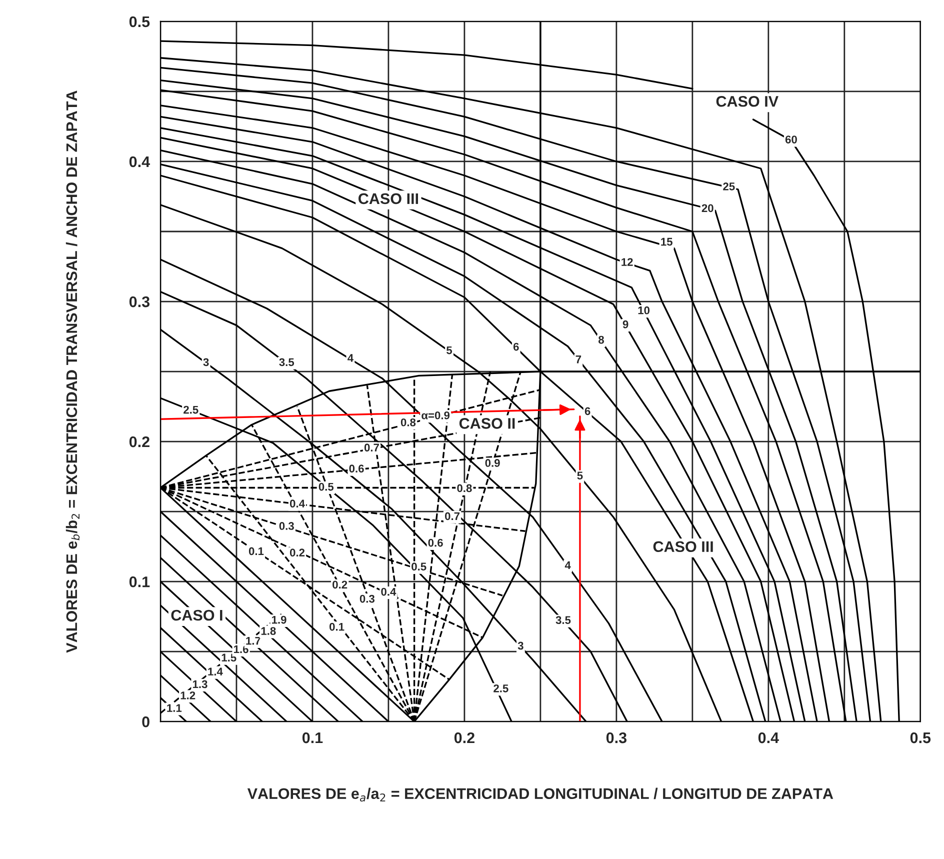 The width and height of the screenshot is (944, 859). Describe the element at coordinates (625, 324) in the screenshot. I see `annotation: 9` at that location.